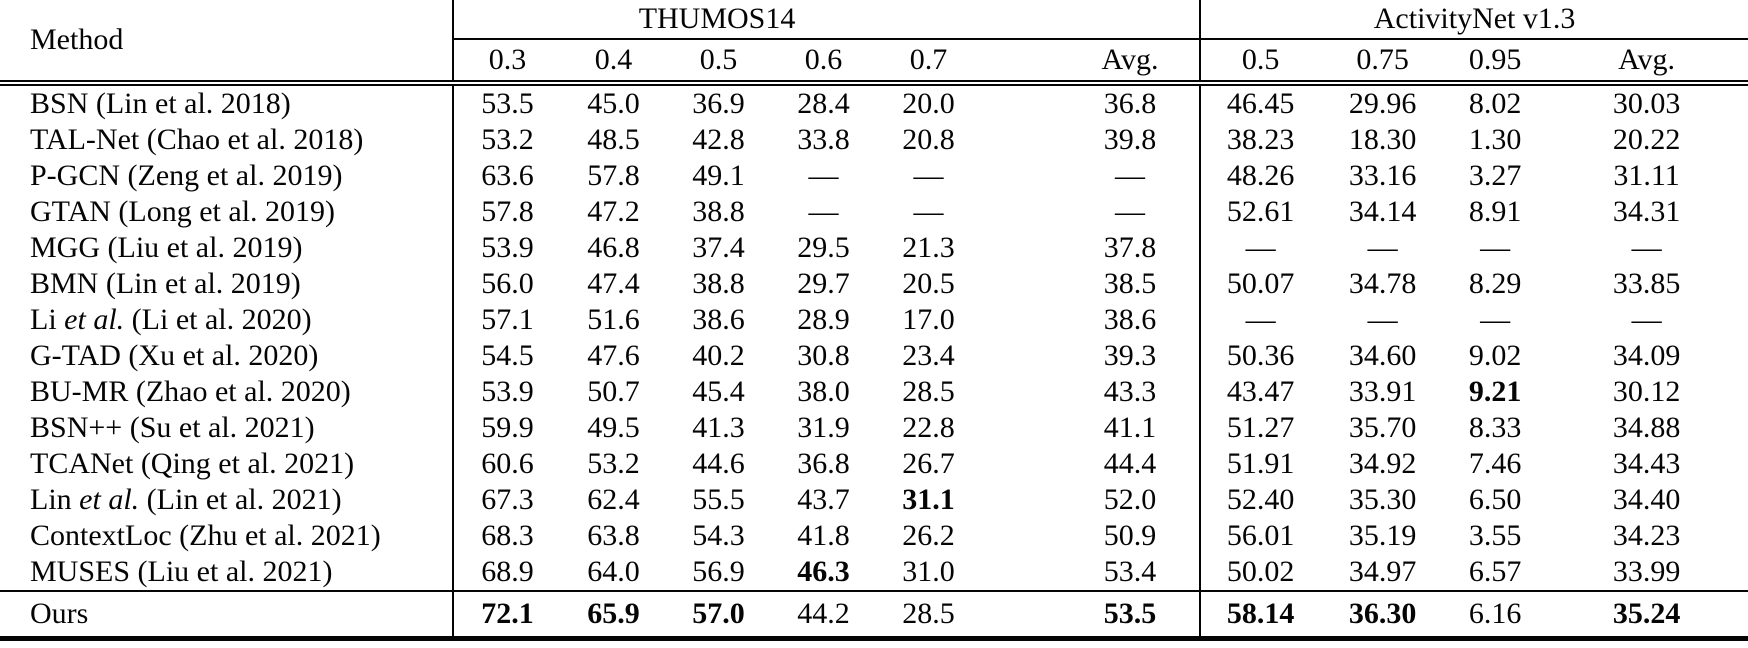  I want to click on method-name: BSN++ (Su et al. 2021), so click(172, 427).